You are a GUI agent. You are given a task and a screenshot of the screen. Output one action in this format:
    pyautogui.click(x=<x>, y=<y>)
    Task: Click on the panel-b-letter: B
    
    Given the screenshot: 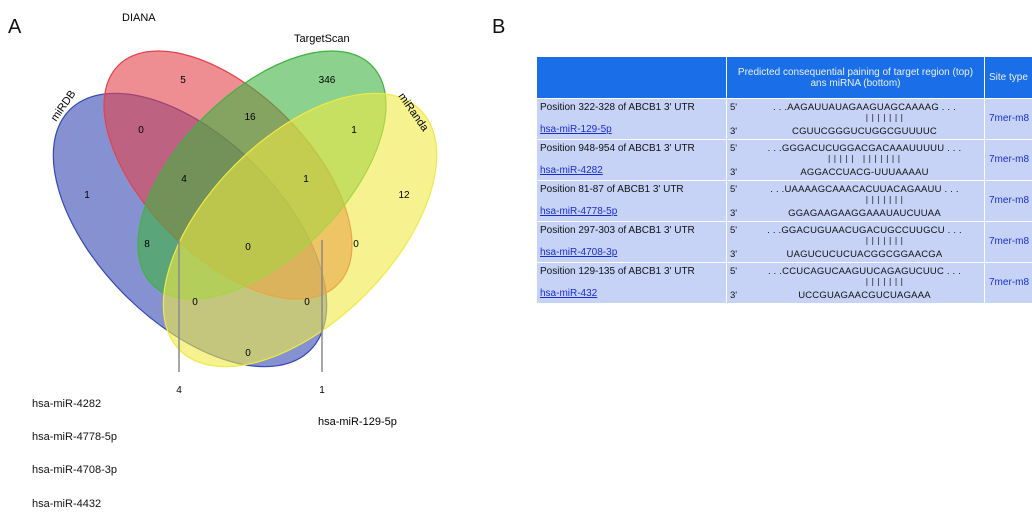 What is the action you would take?
    pyautogui.click(x=499, y=27)
    